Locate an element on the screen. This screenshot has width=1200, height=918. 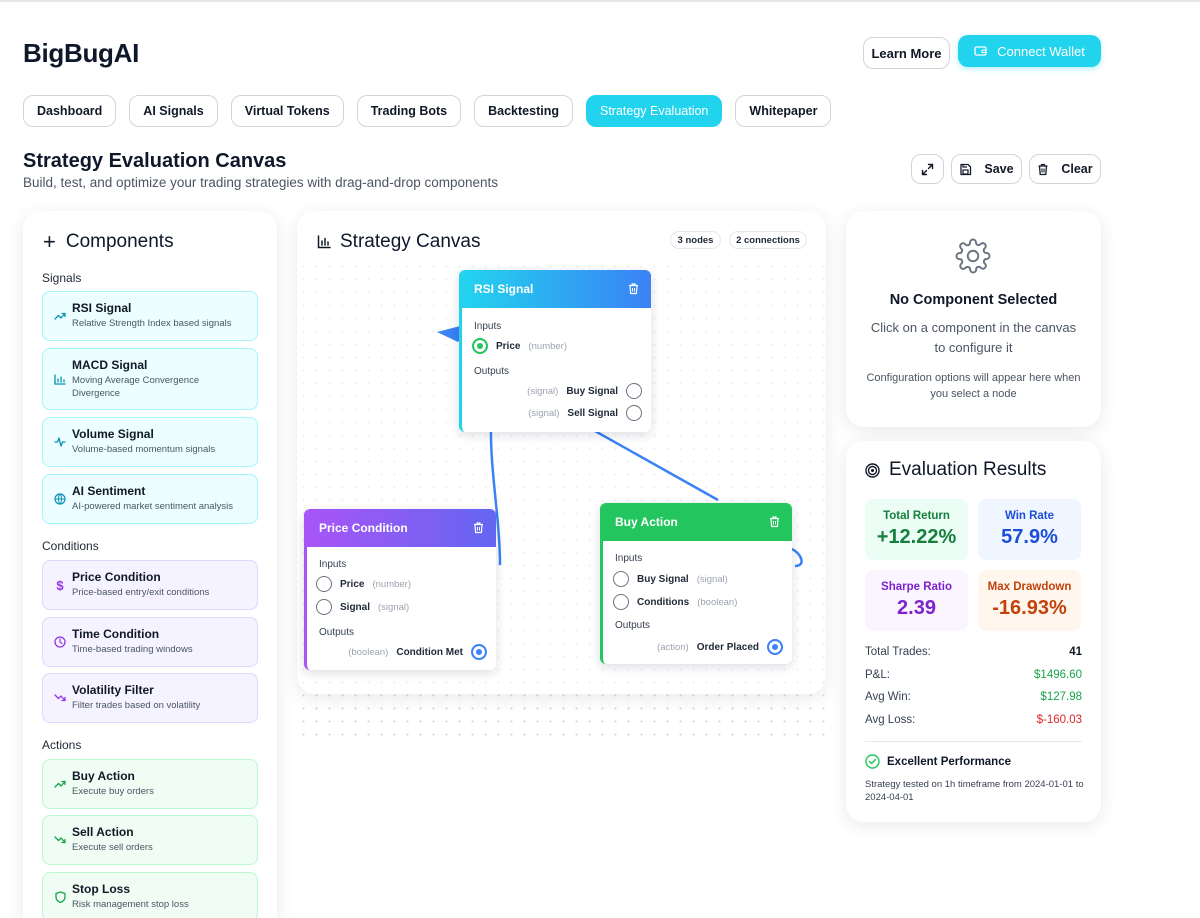
port-type: (number) is located at coordinates (392, 584).